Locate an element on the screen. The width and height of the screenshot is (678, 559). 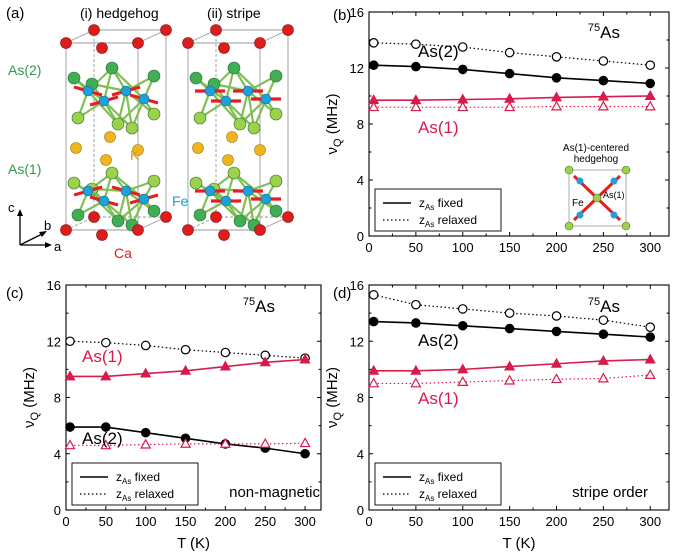
isotope-annotation: 75As is located at coordinates (604, 306).